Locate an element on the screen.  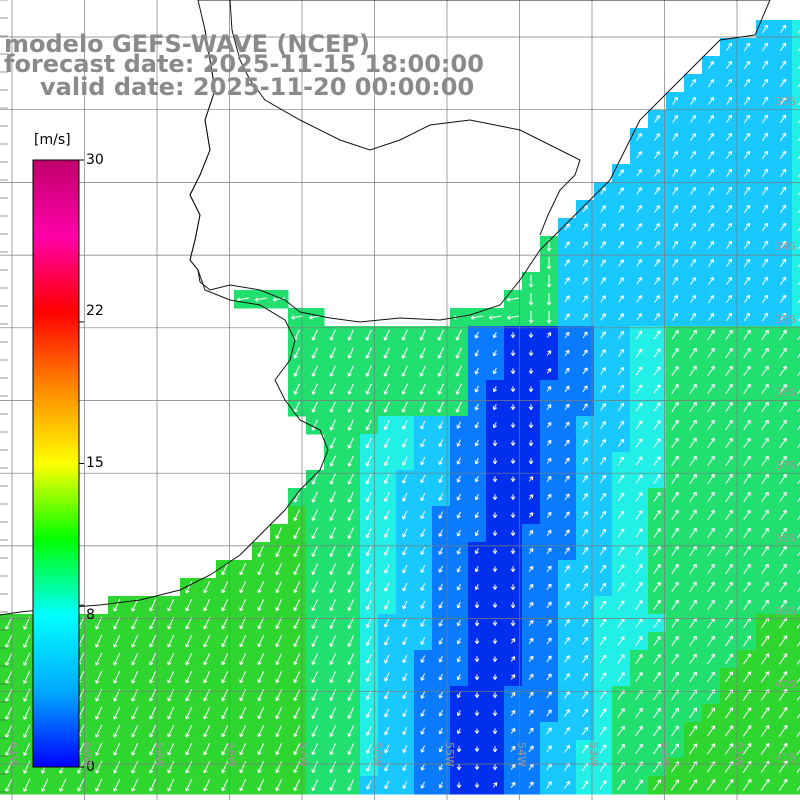
lon-label: 51W is located at coordinates (738, 754).